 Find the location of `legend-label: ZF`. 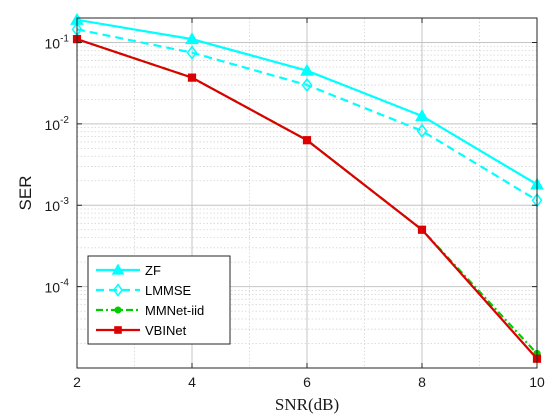

legend-label: ZF is located at coordinates (153, 270).